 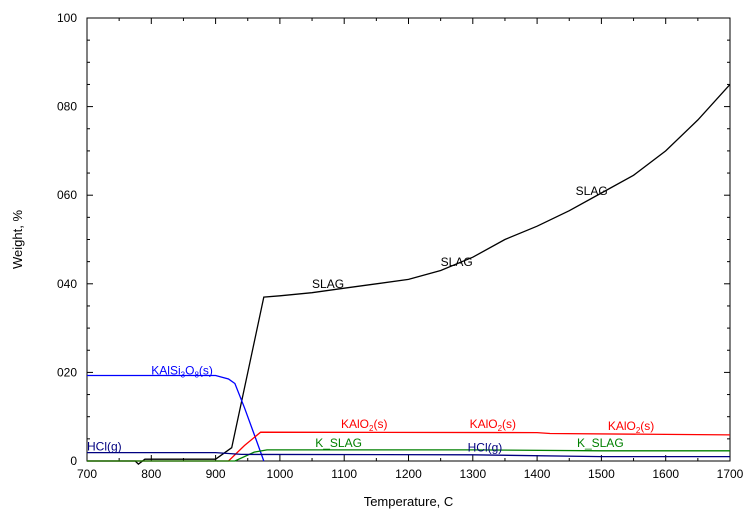 What do you see at coordinates (601, 474) in the screenshot?
I see `x-tick-label: 1500` at bounding box center [601, 474].